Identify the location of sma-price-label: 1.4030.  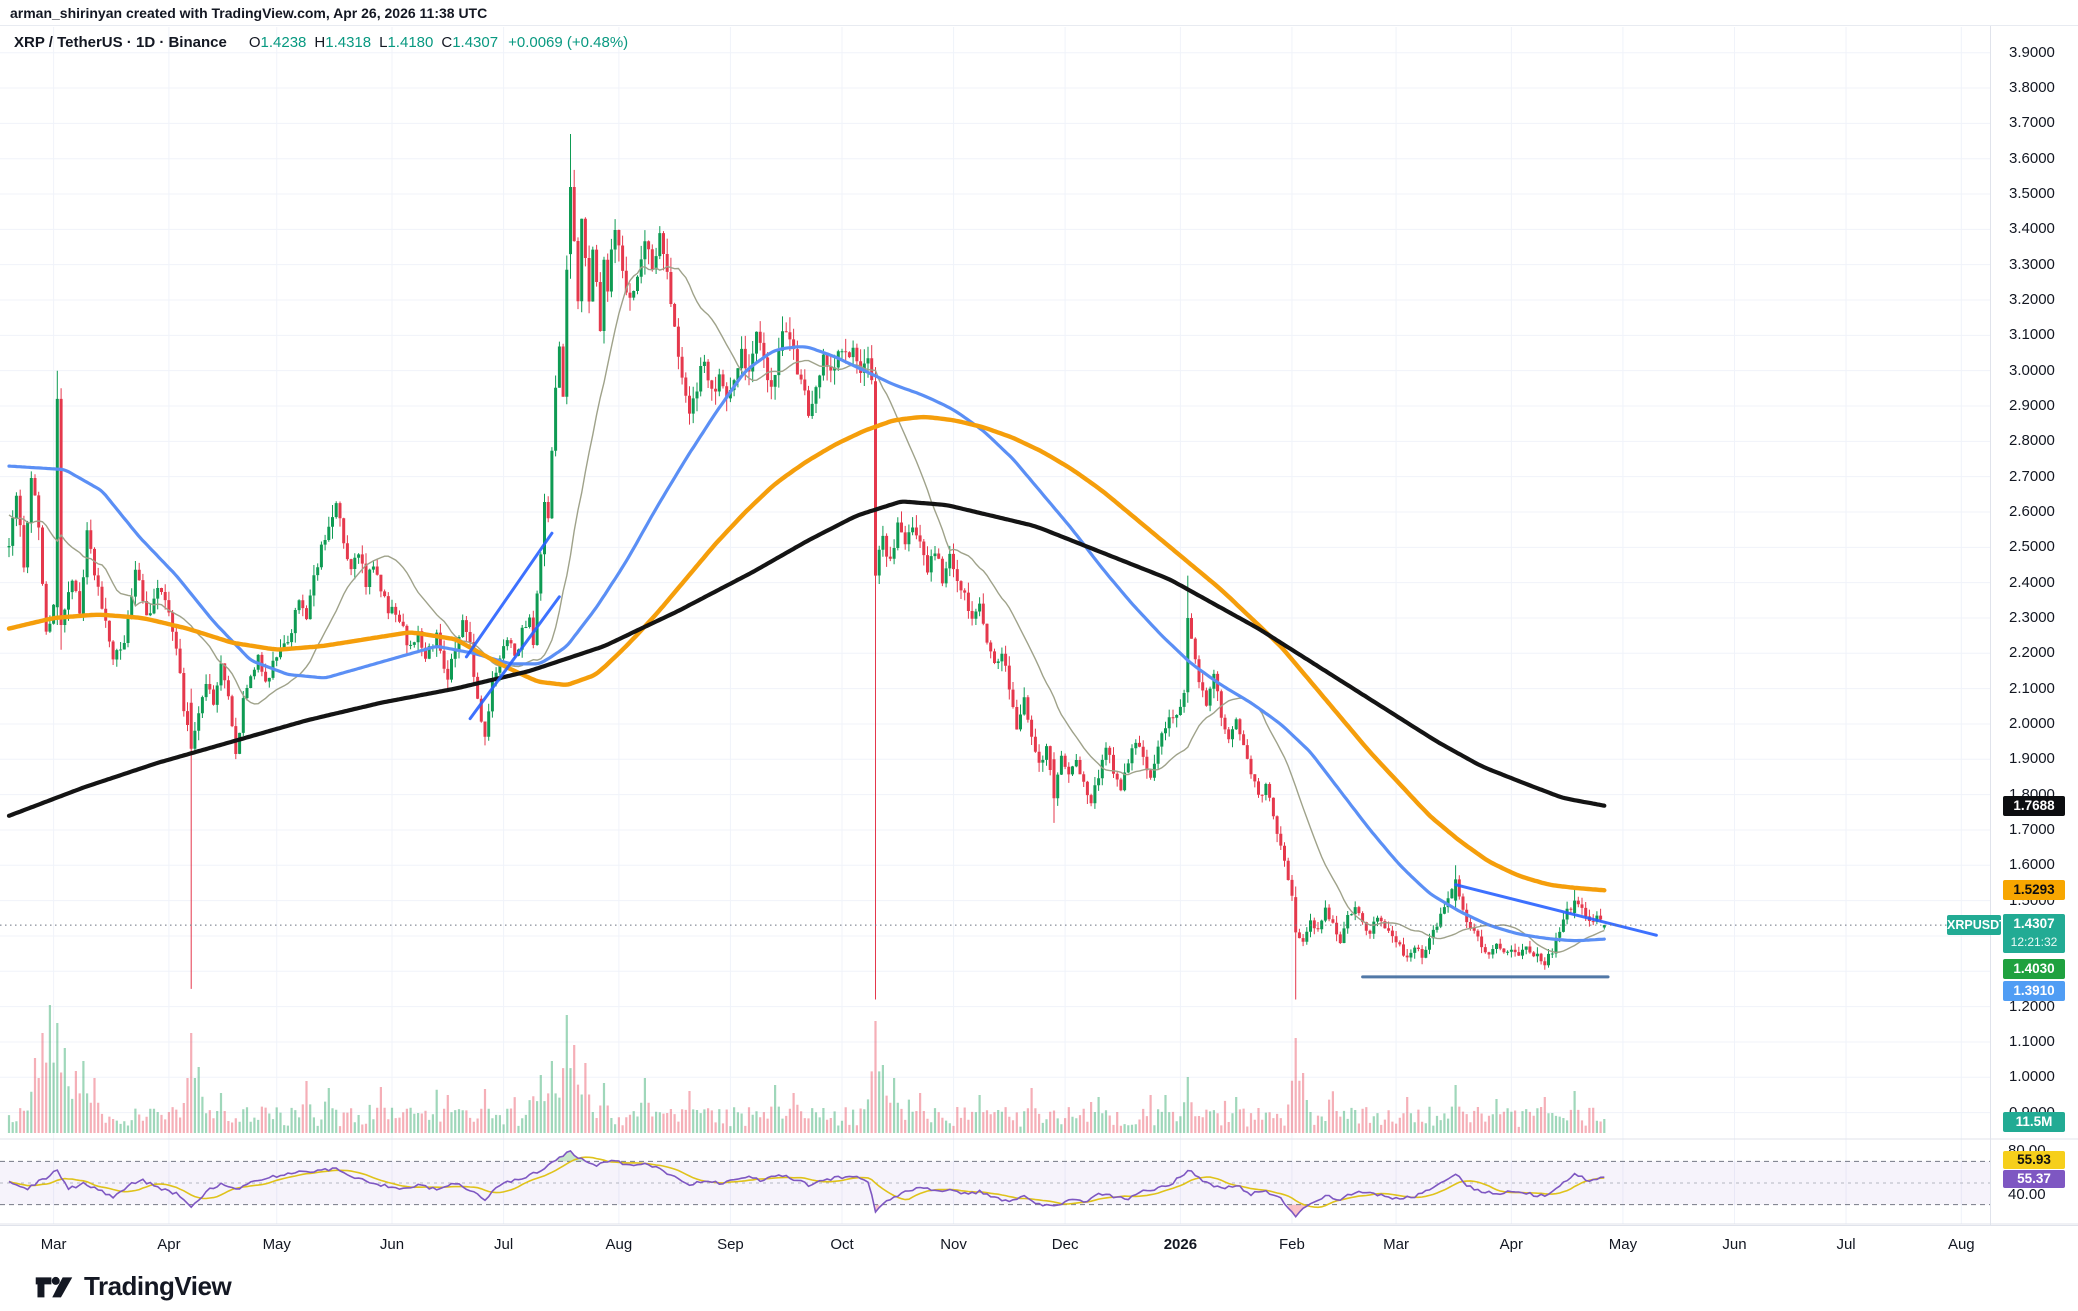
(2034, 969).